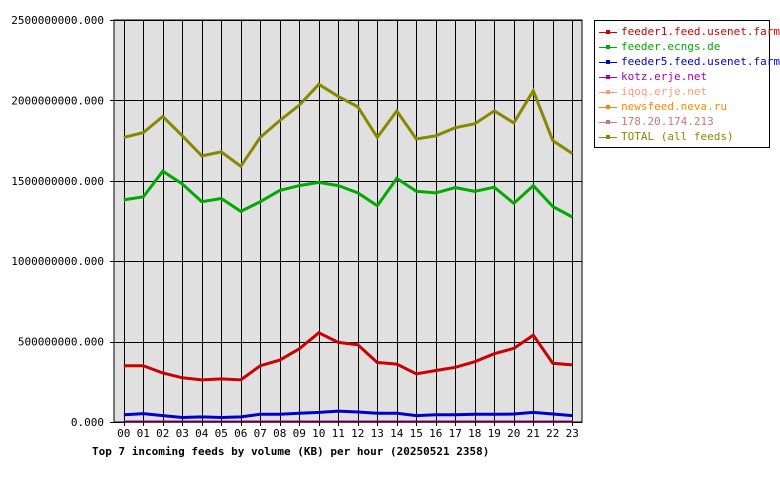 Image resolution: width=780 pixels, height=480 pixels. What do you see at coordinates (397, 433) in the screenshot?
I see `x-tick-label: 14` at bounding box center [397, 433].